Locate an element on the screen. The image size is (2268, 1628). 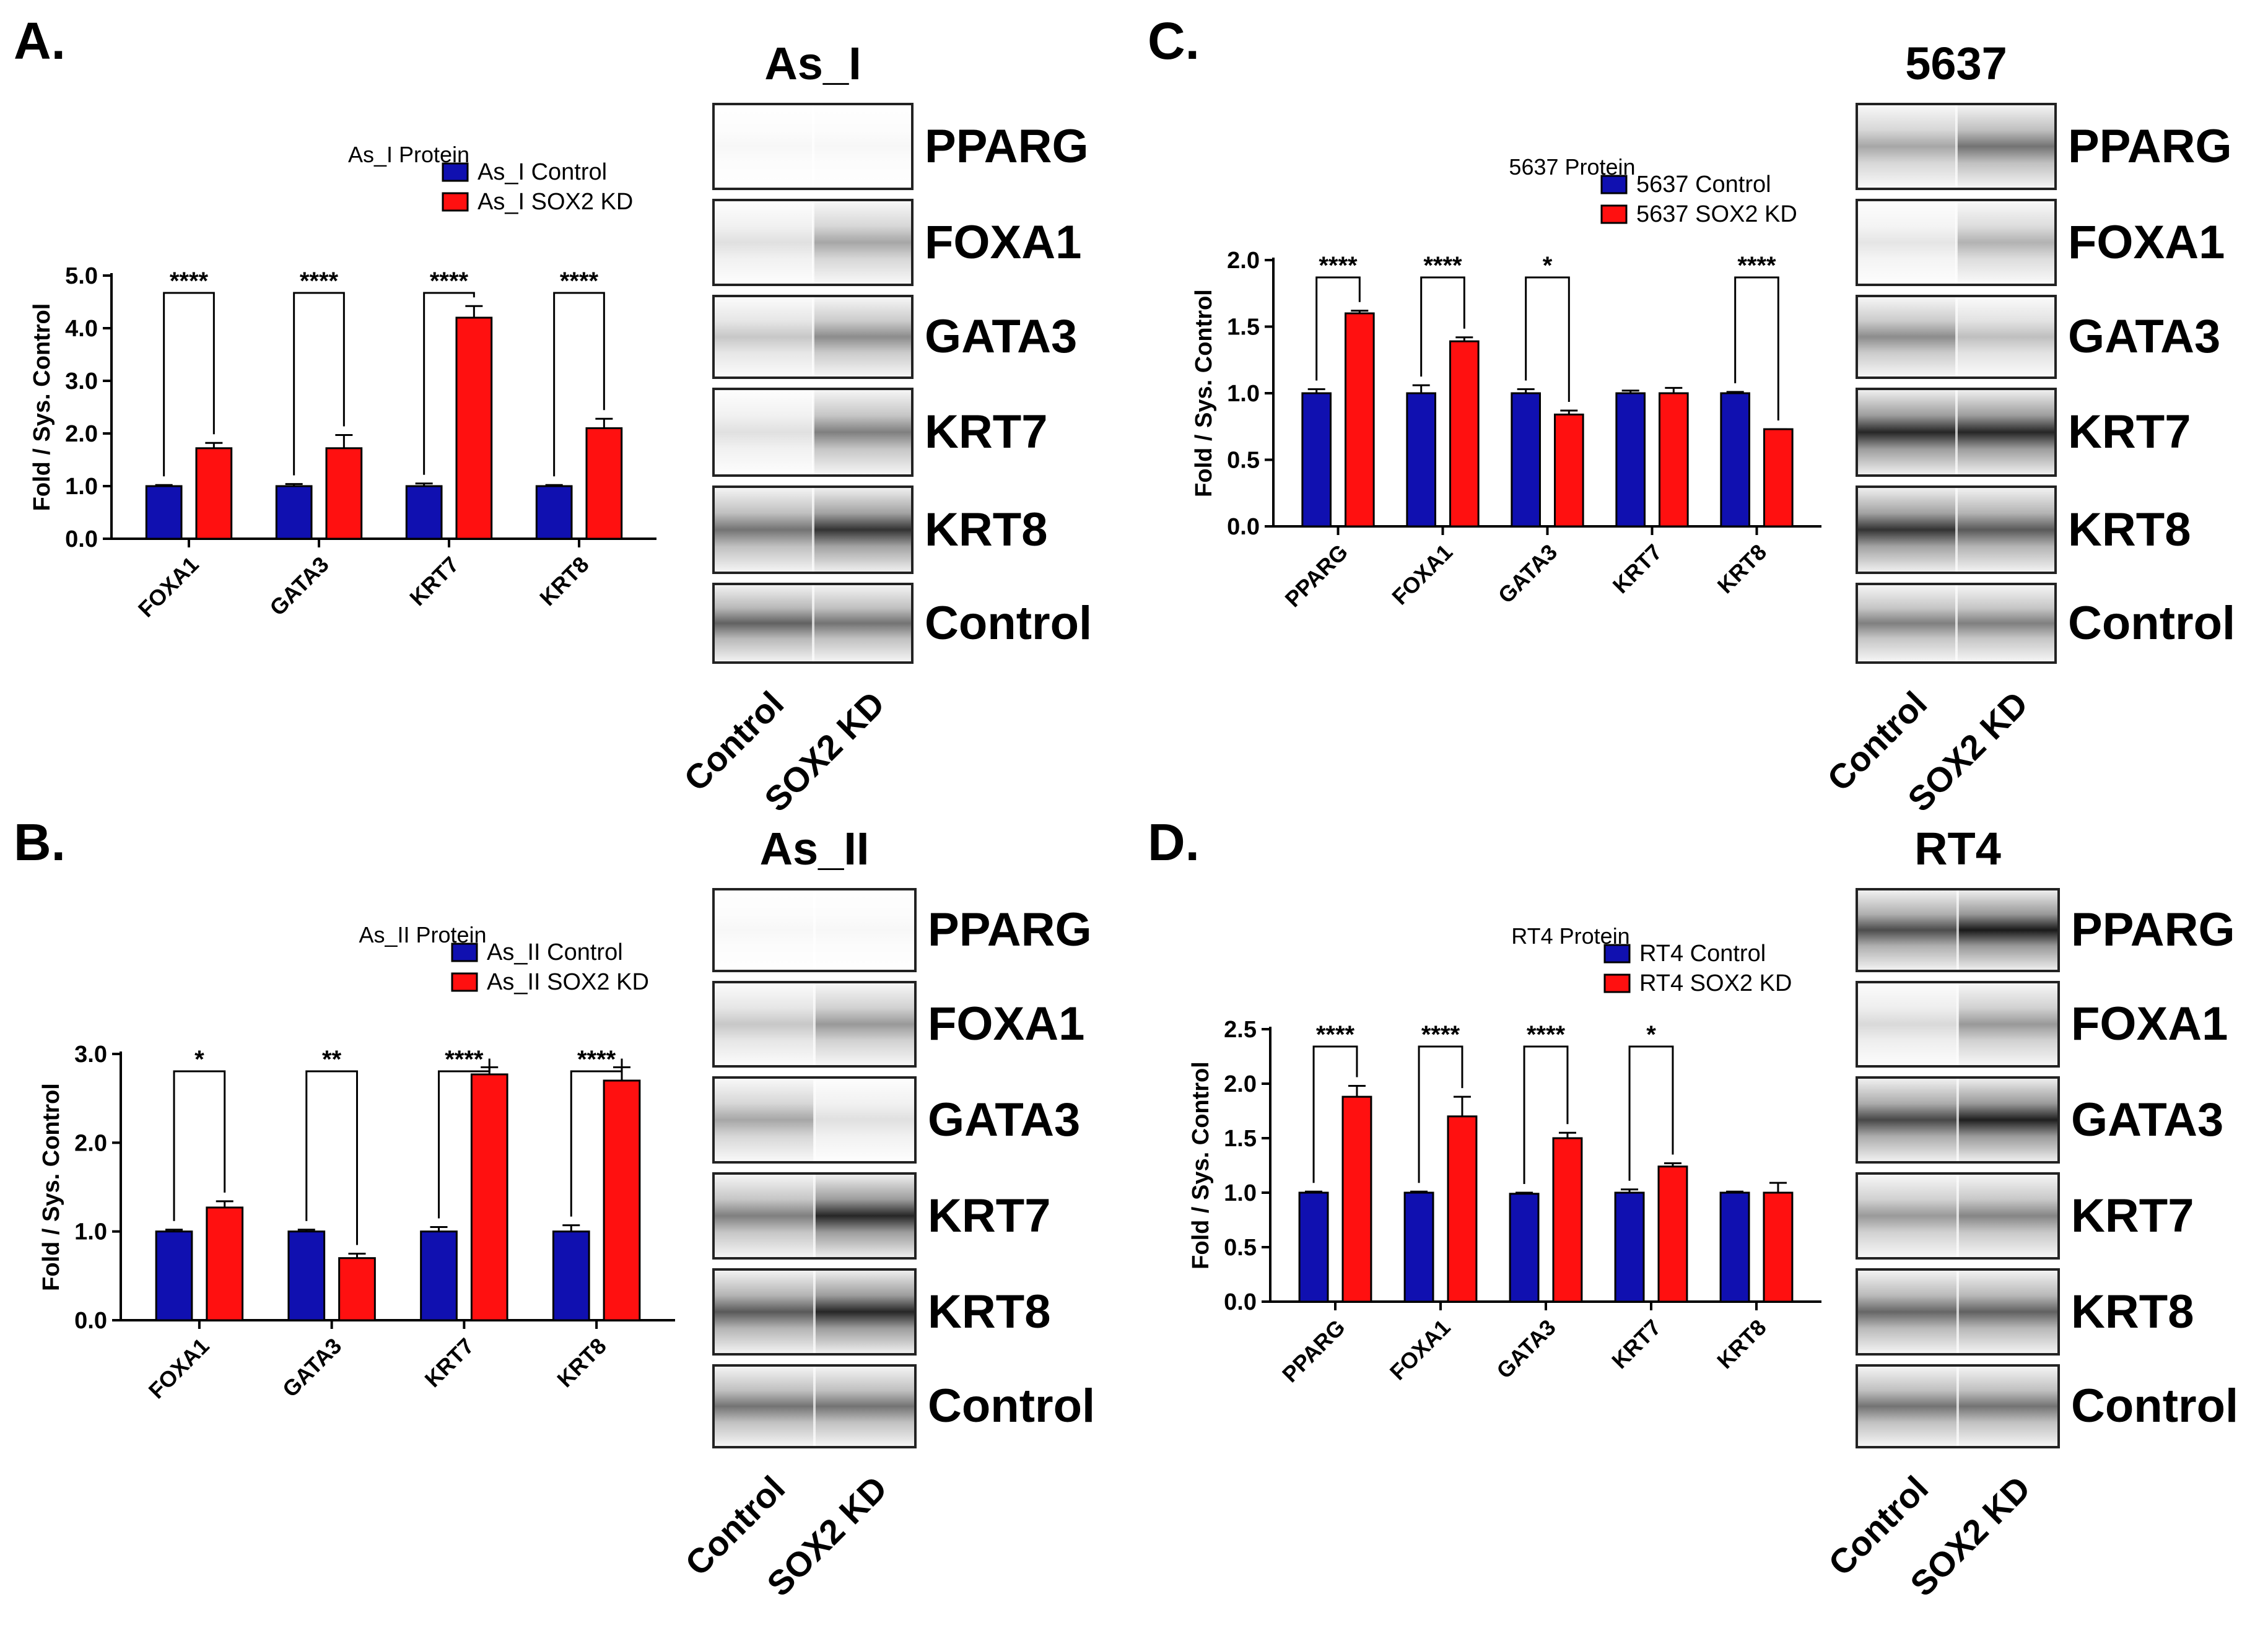
blot-title: 5637 is located at coordinates (1956, 63).